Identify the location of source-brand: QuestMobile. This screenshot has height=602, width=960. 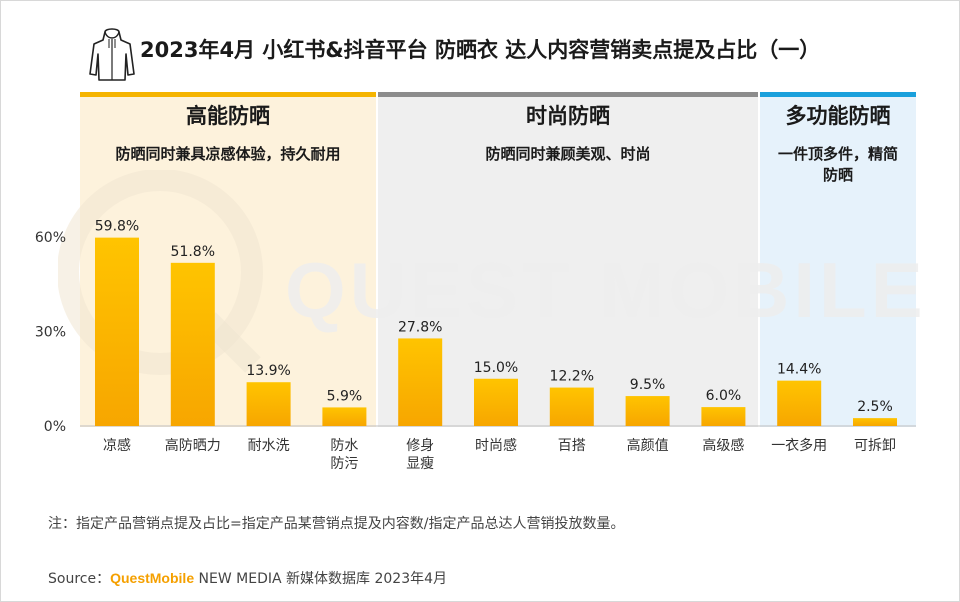
(152, 578).